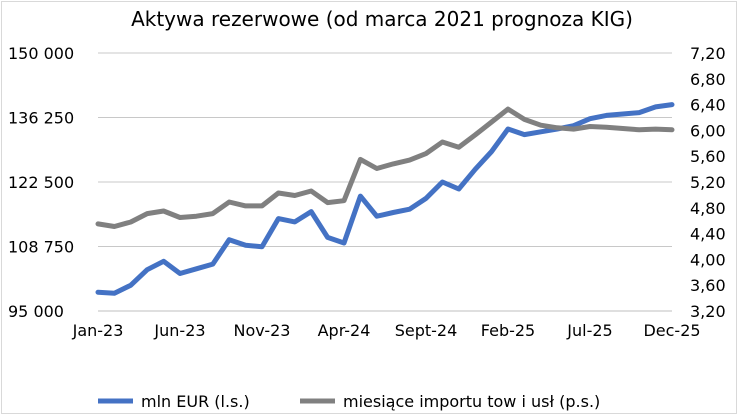 This screenshot has height=417, width=740. I want to click on y-left-tick-label: 136 250, so click(41, 118).